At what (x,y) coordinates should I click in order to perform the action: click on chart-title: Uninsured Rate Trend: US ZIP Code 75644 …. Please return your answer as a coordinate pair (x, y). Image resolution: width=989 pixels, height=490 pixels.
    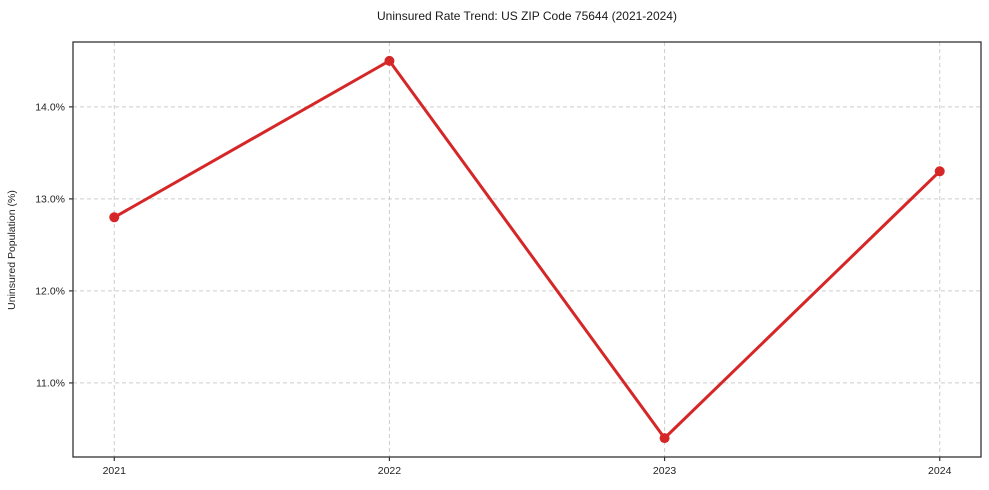
    Looking at the image, I should click on (527, 16).